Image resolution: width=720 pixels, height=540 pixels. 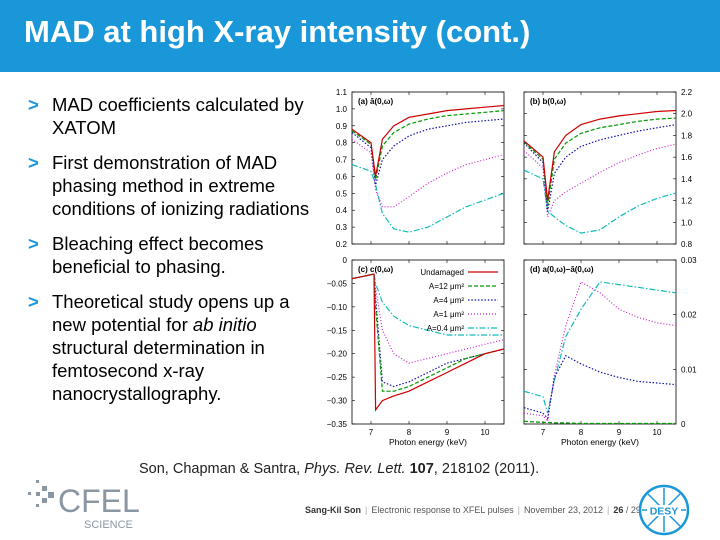 What do you see at coordinates (342, 244) in the screenshot?
I see `y-tick-label: 0.2` at bounding box center [342, 244].